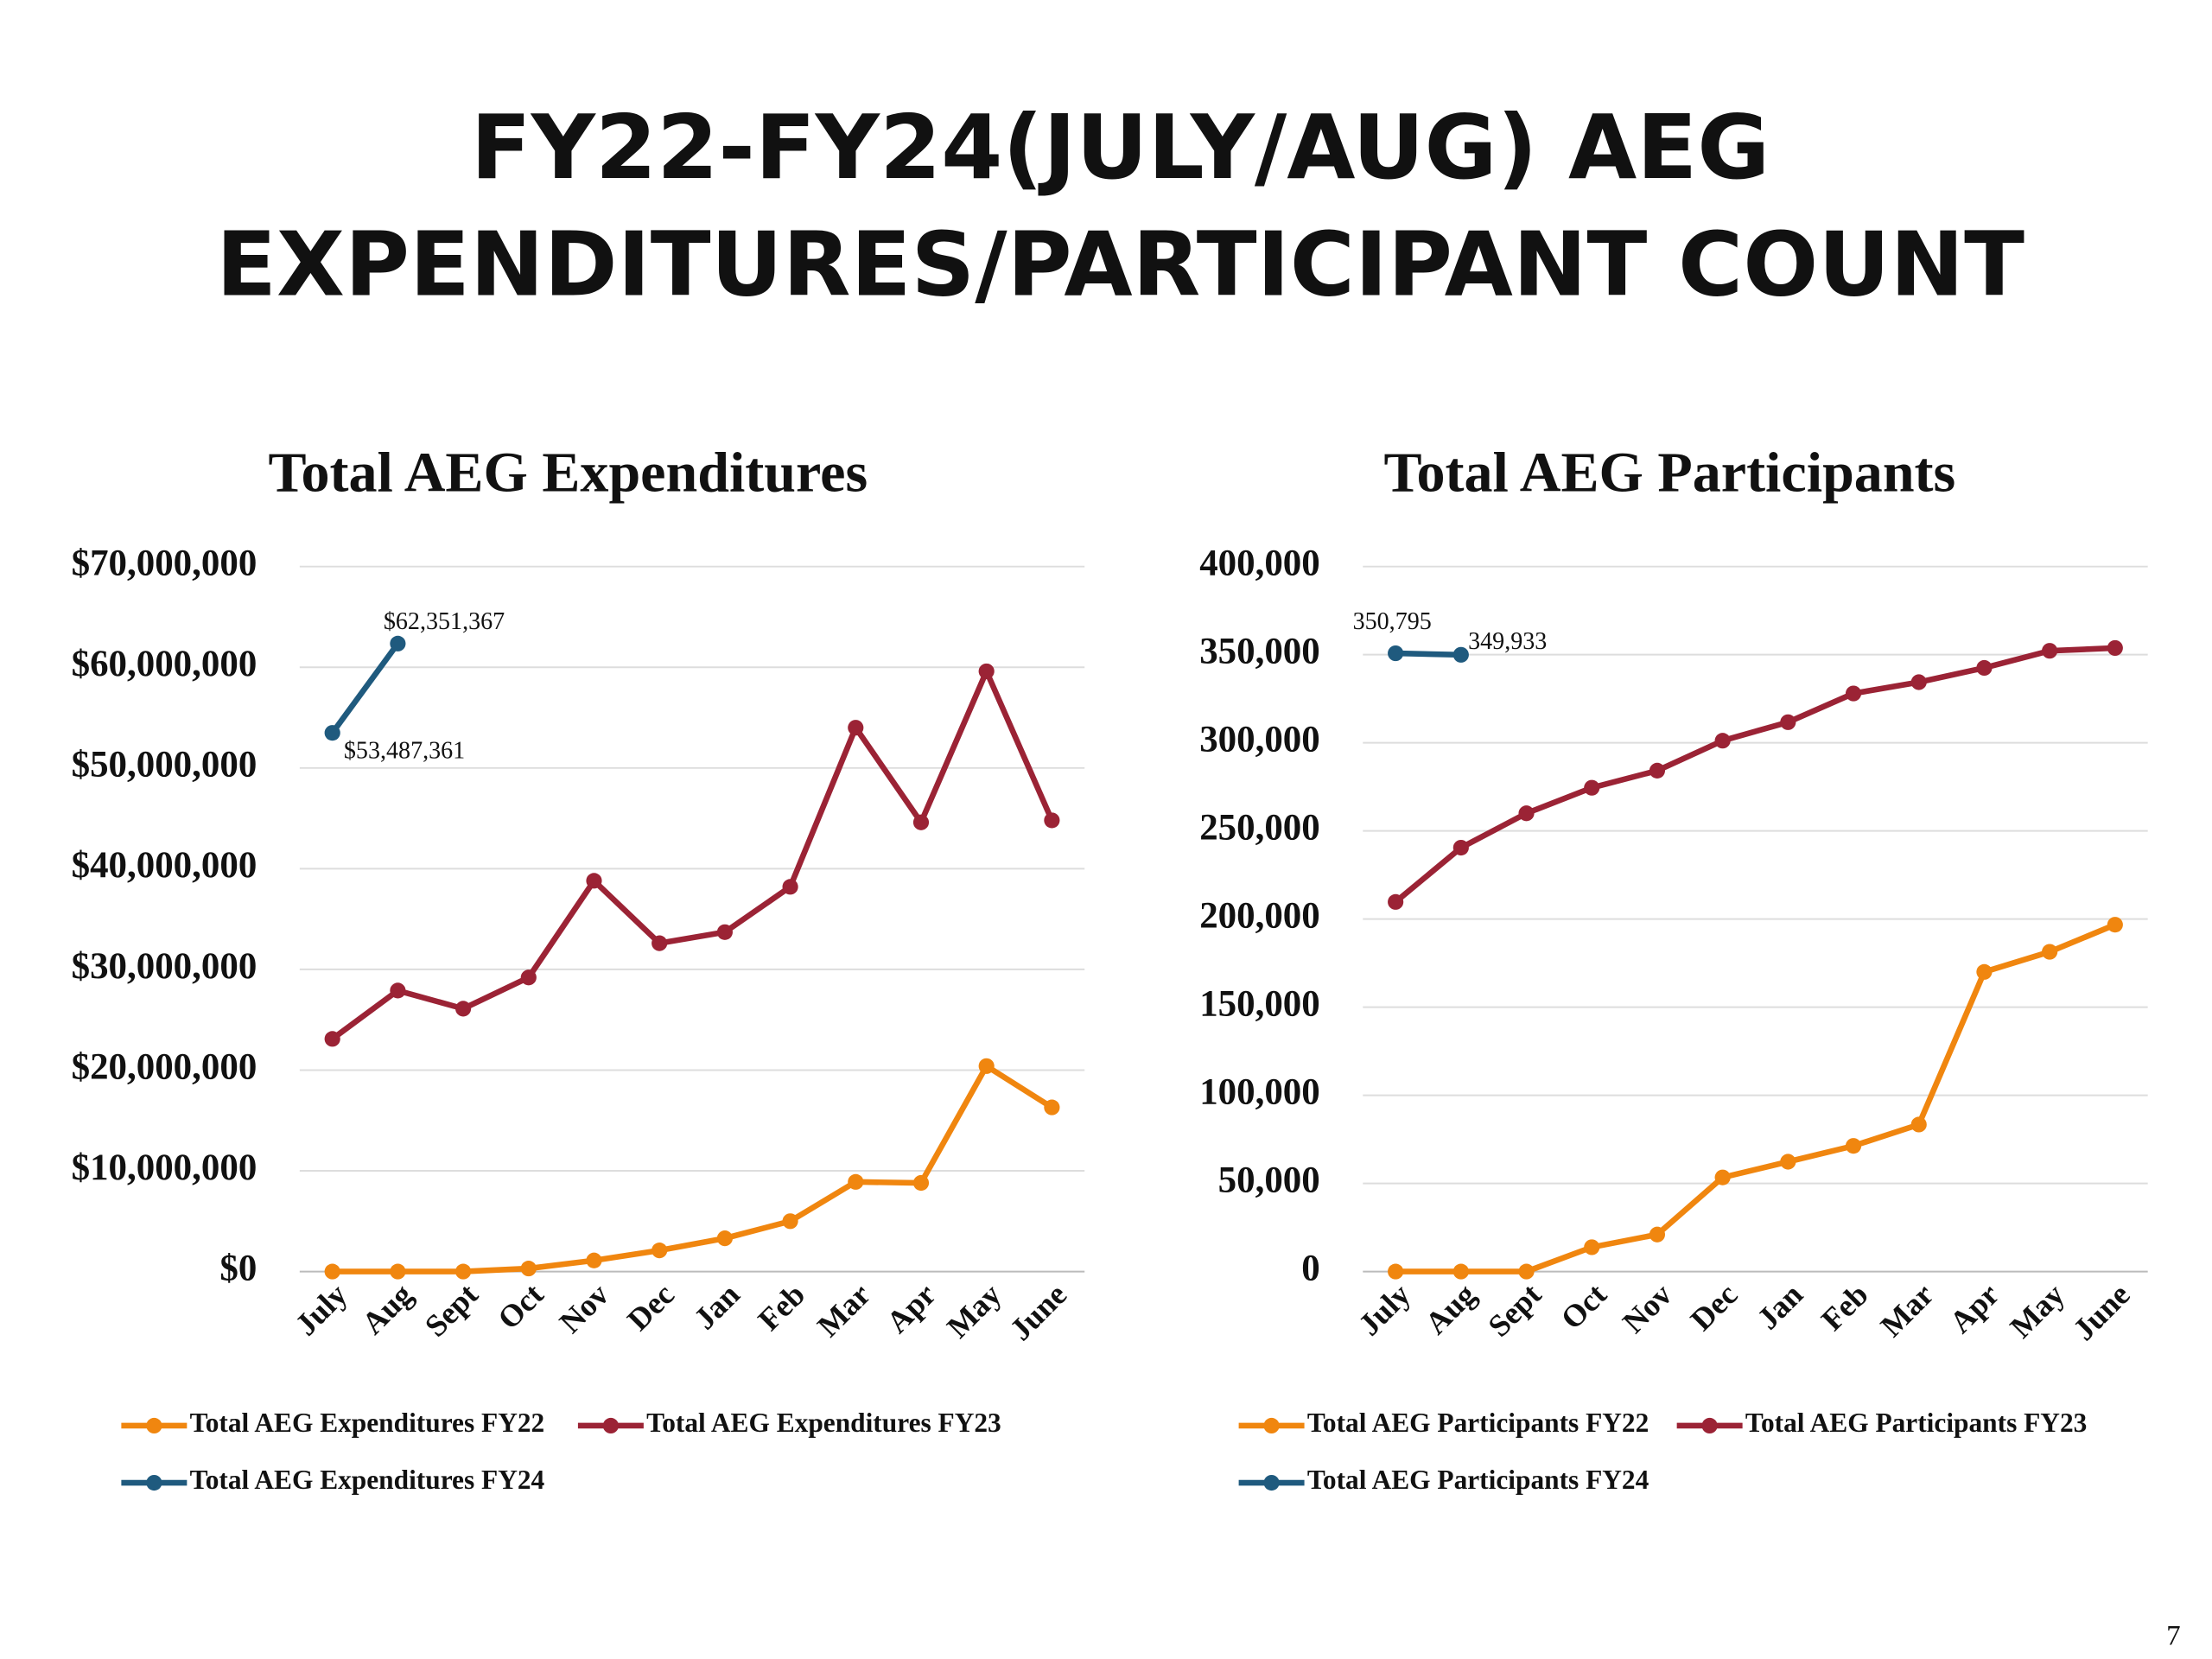  Describe the element at coordinates (1259, 1003) in the screenshot. I see `y-tick-label: 150,000` at that location.